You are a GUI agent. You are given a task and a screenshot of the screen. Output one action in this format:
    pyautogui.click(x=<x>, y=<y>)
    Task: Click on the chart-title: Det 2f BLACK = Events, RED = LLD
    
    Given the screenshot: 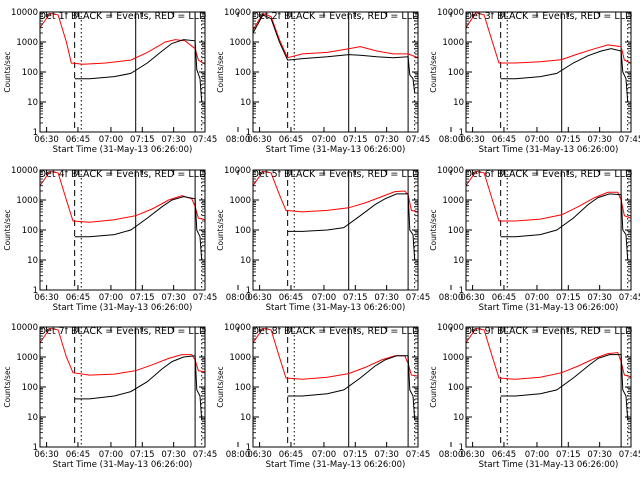 What is the action you would take?
    pyautogui.click(x=336, y=16)
    